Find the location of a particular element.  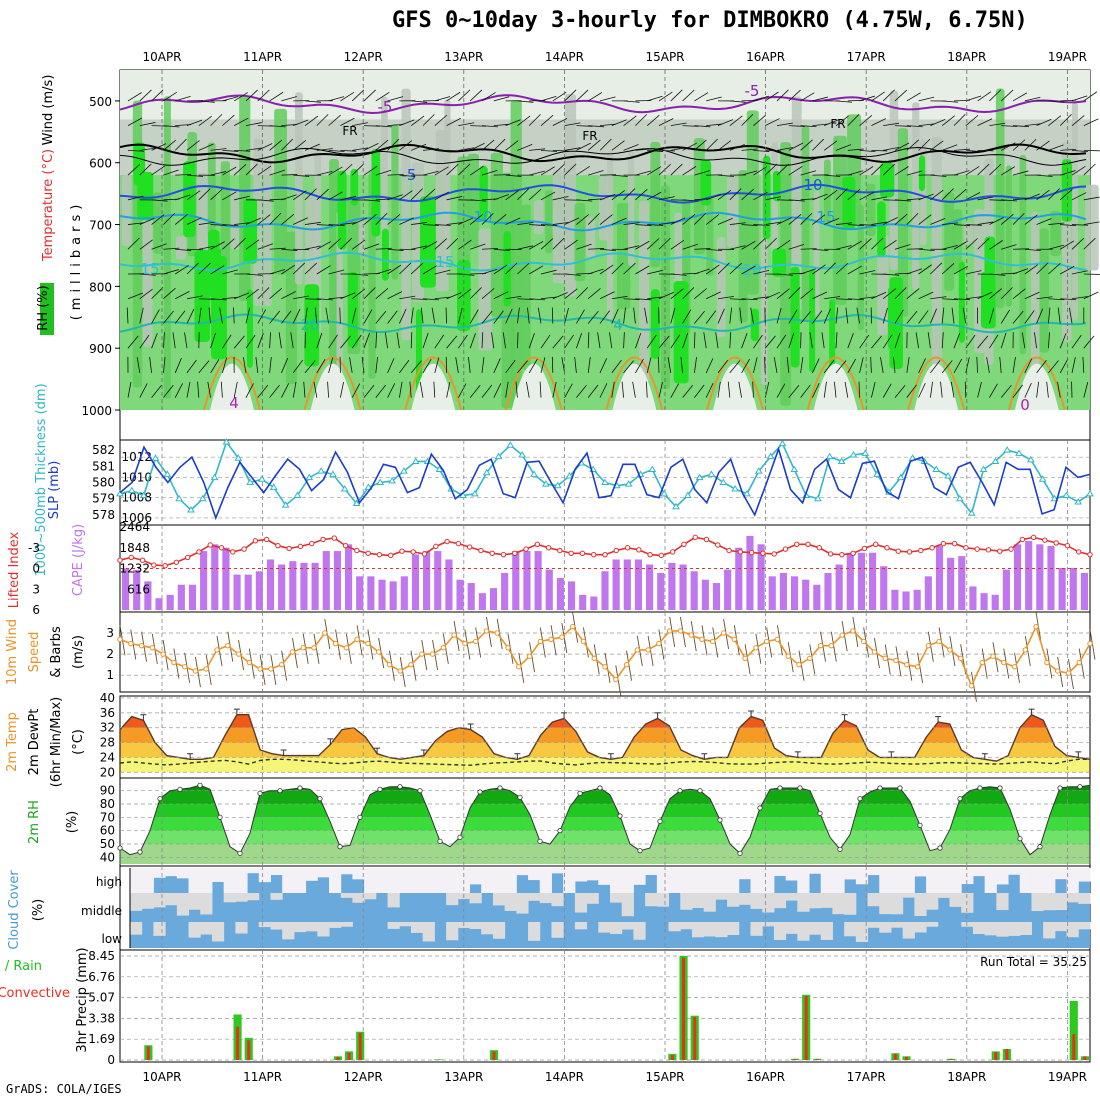

date-label-bottom-3: 13APR is located at coordinates (463, 1077).